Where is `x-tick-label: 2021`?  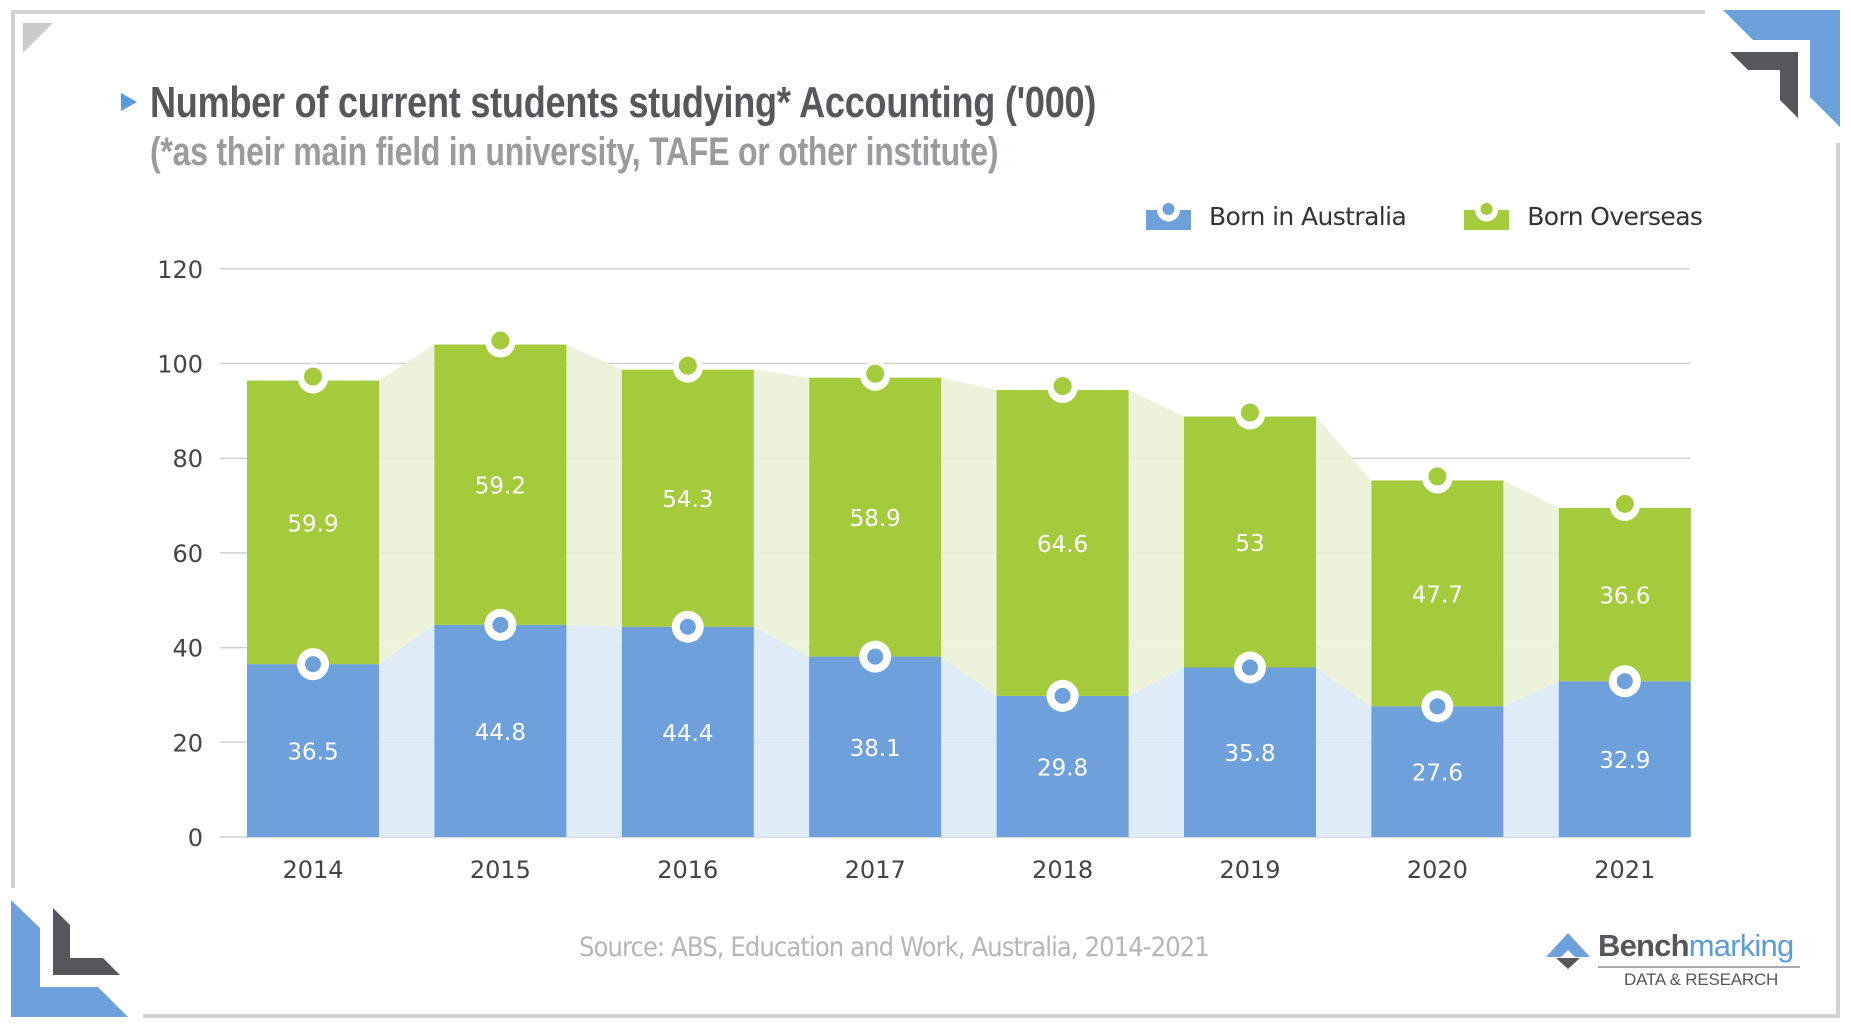 x-tick-label: 2021 is located at coordinates (1624, 870).